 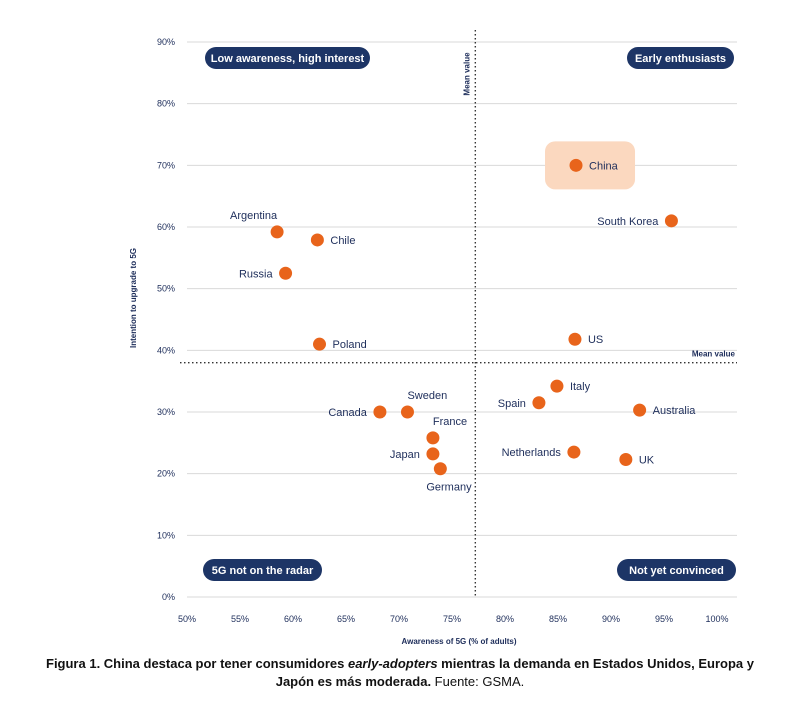 I want to click on point-argentina, so click(x=277, y=232).